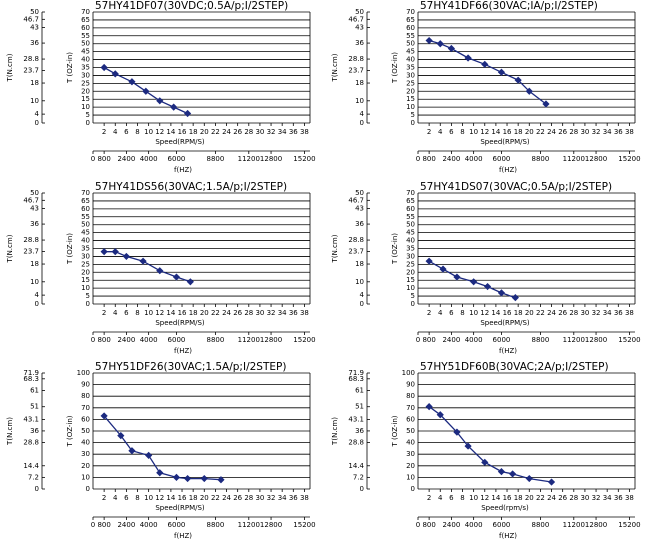 This screenshot has height=544, width=650. What do you see at coordinates (137, 498) in the screenshot?
I see `x-tick-label: 8` at bounding box center [137, 498].